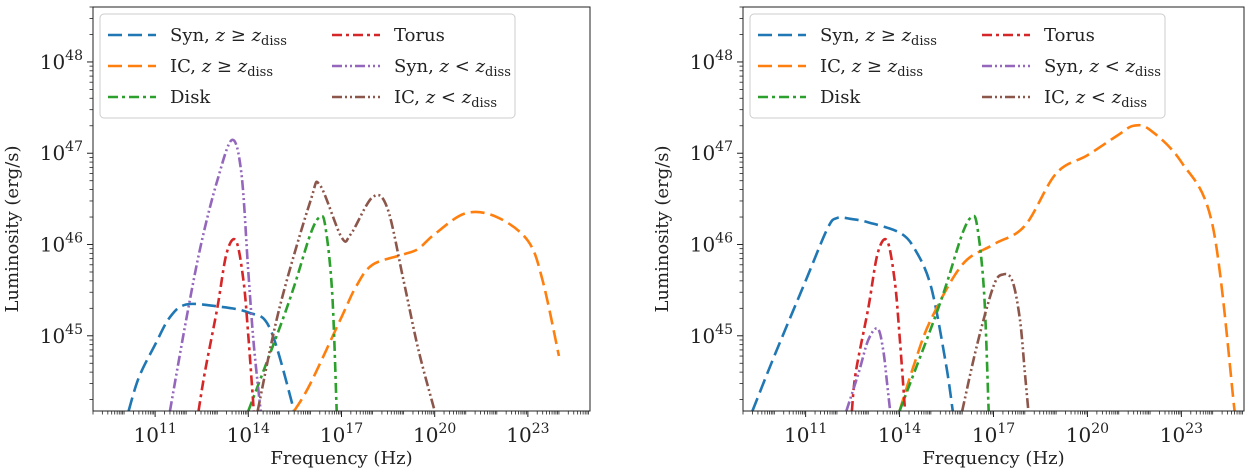 This screenshot has height=470, width=1253. Describe the element at coordinates (1095, 99) in the screenshot. I see `legend-entry: IC, z < zdiss` at that location.